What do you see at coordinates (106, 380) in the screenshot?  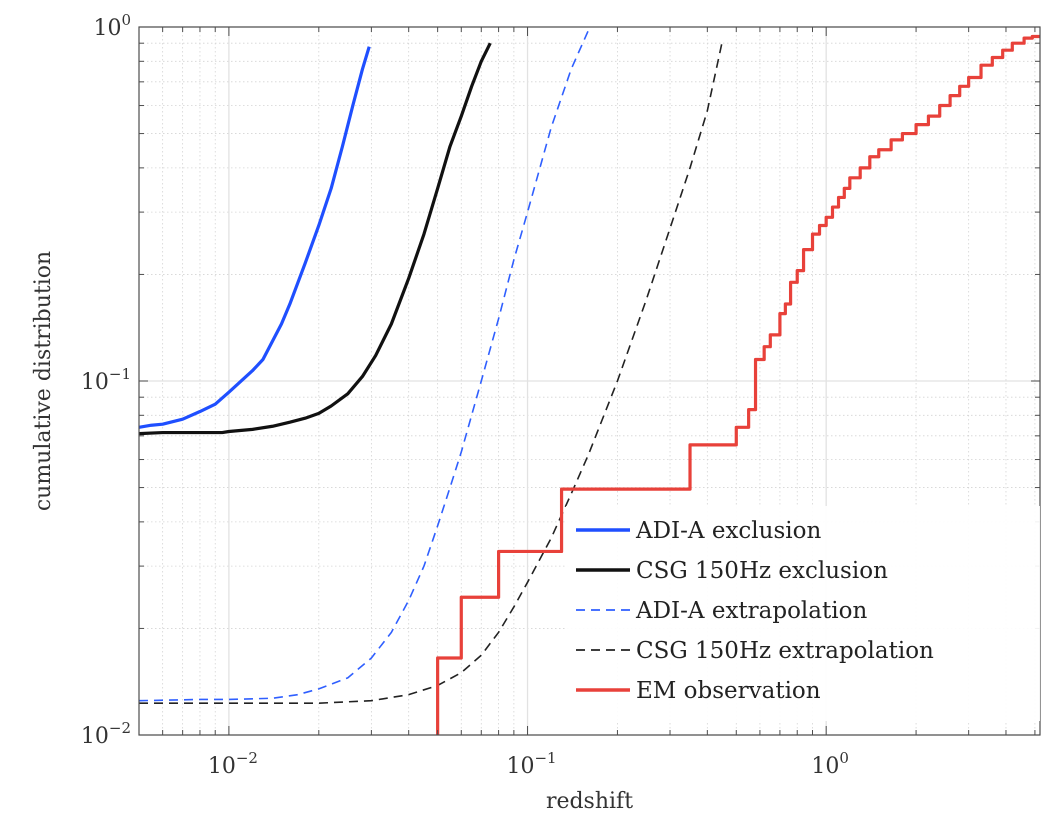 I see `y-tick-label: 10⁻¹` at bounding box center [106, 380].